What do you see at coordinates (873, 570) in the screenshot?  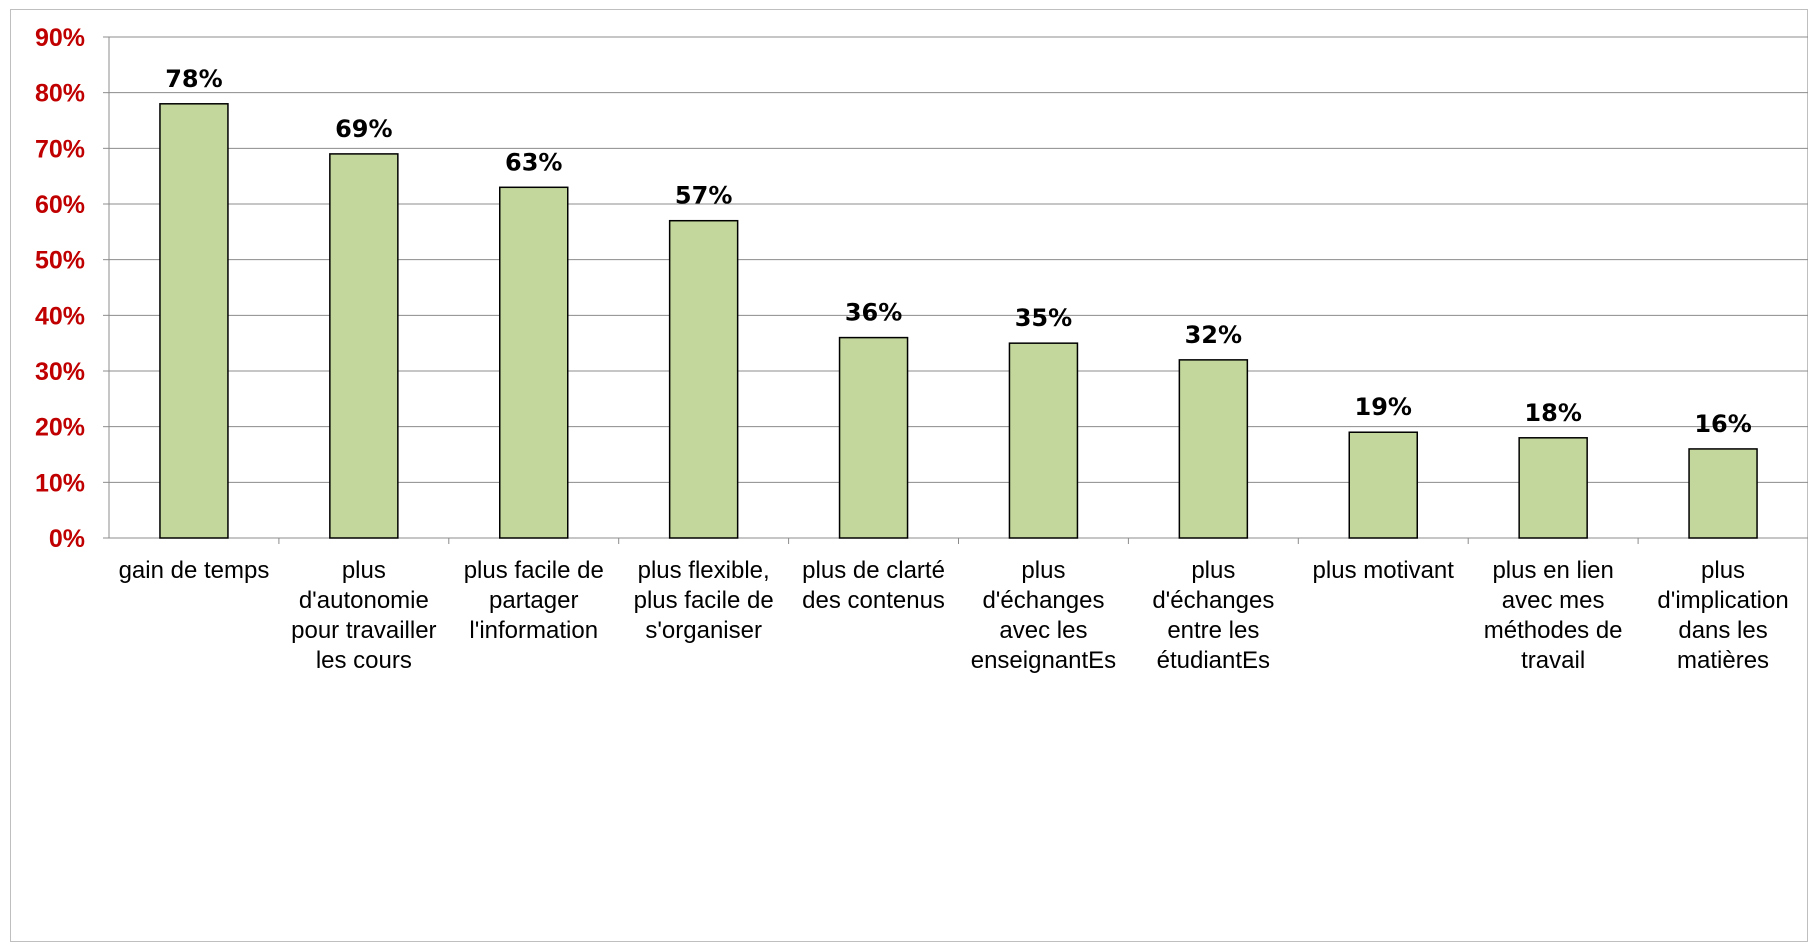 I see `category-label-line: plus de clarté` at bounding box center [873, 570].